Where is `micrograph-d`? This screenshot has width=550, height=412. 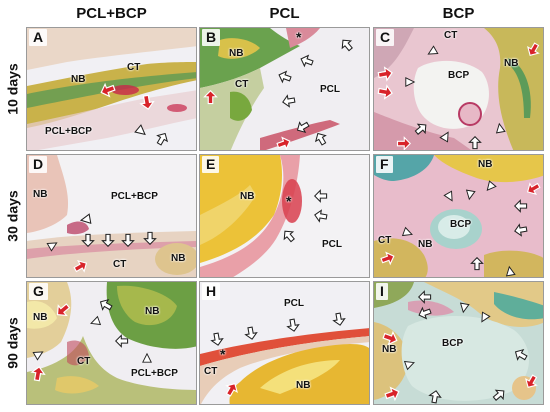 micrograph-d is located at coordinates (111, 216).